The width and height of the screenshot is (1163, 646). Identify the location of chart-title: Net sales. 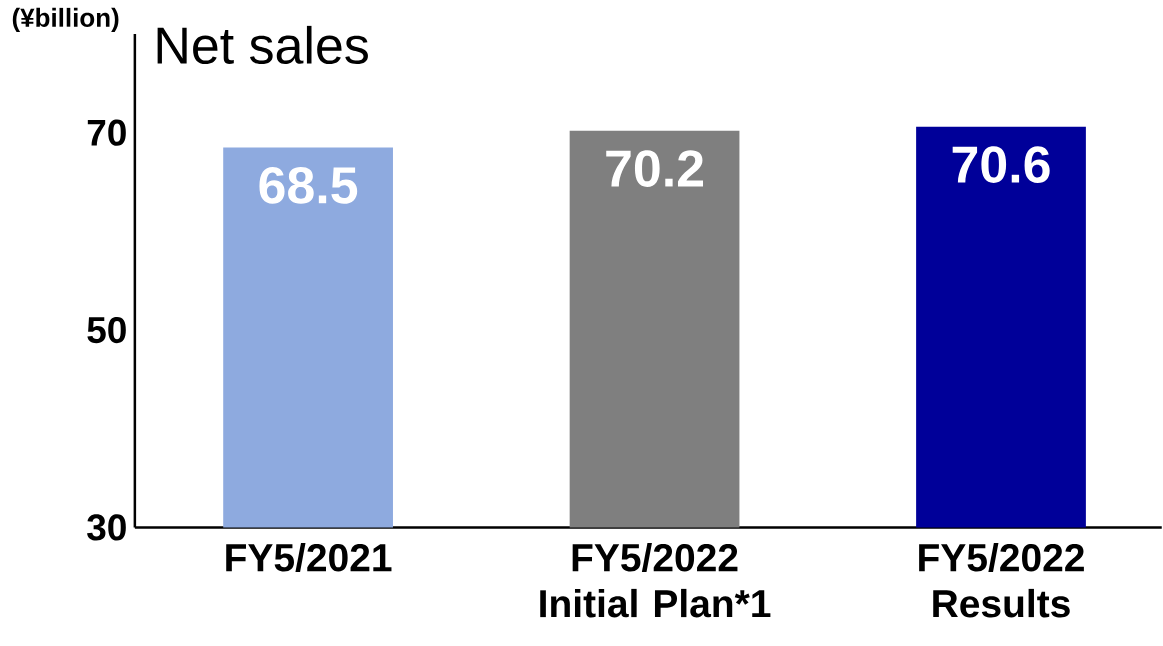
(262, 44).